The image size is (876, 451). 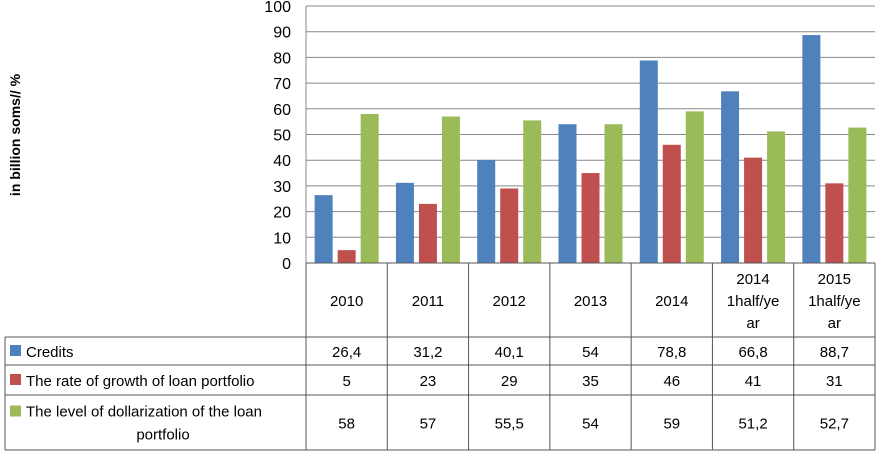 What do you see at coordinates (346, 424) in the screenshot?
I see `data-label: 58` at bounding box center [346, 424].